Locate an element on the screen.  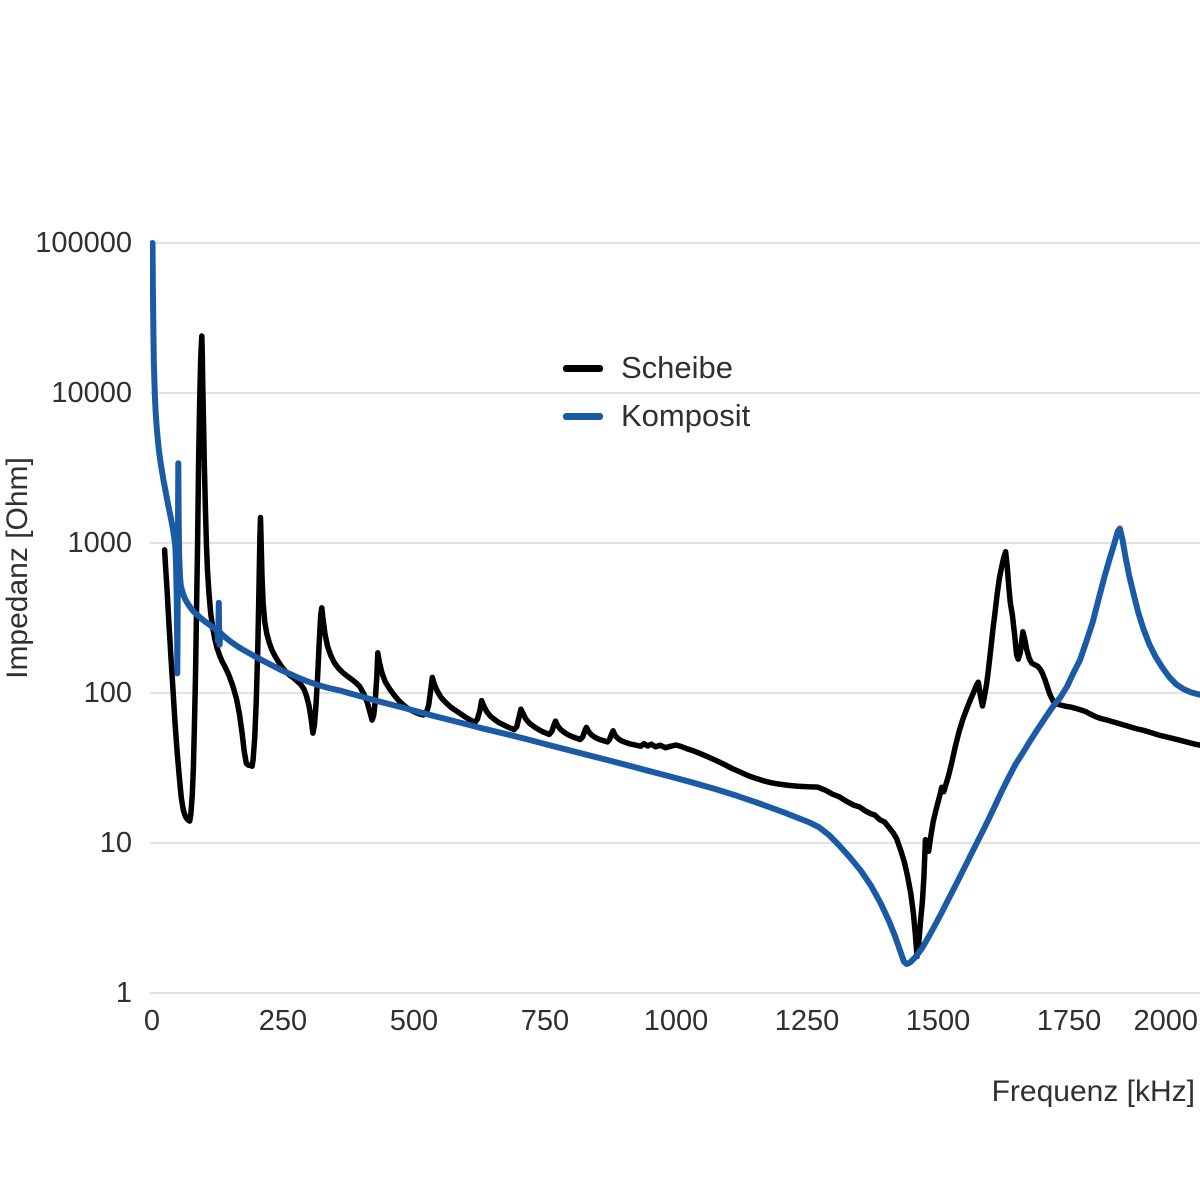
x-tick-label-1000: 1000 is located at coordinates (676, 1021).